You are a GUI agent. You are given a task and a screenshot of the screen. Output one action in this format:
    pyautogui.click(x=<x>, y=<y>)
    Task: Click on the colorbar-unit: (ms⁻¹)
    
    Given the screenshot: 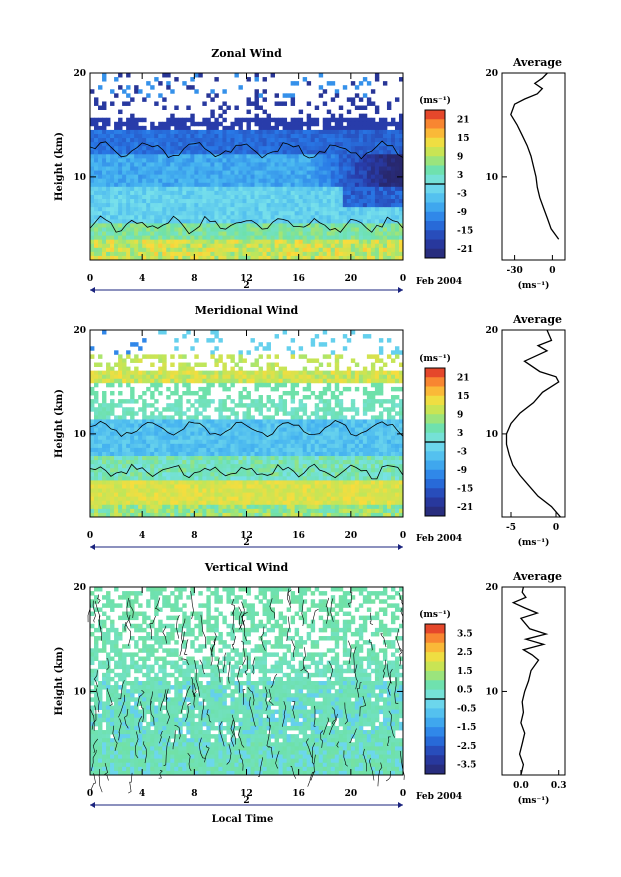 What is the action you would take?
    pyautogui.click(x=435, y=100)
    